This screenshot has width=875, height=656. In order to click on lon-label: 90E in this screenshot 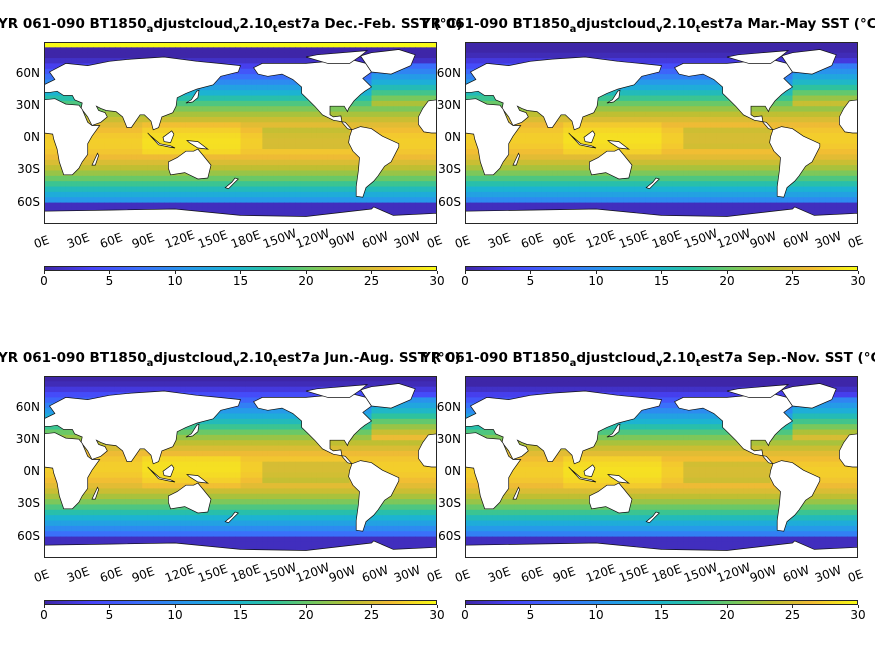, I will do `click(564, 575)`.